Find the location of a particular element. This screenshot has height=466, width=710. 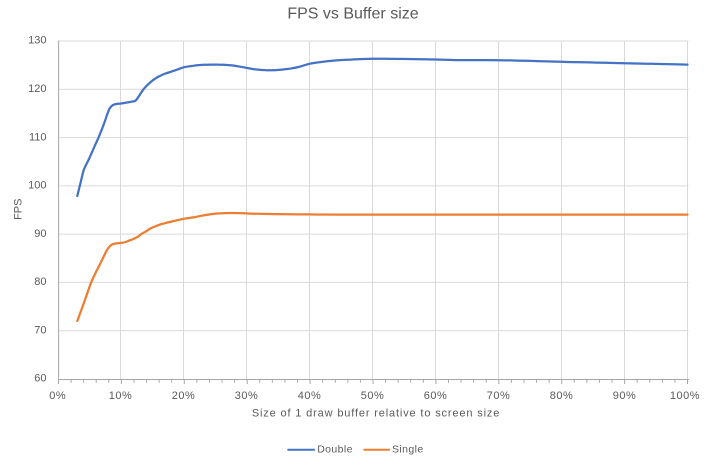

svg-text: Single is located at coordinates (408, 450).